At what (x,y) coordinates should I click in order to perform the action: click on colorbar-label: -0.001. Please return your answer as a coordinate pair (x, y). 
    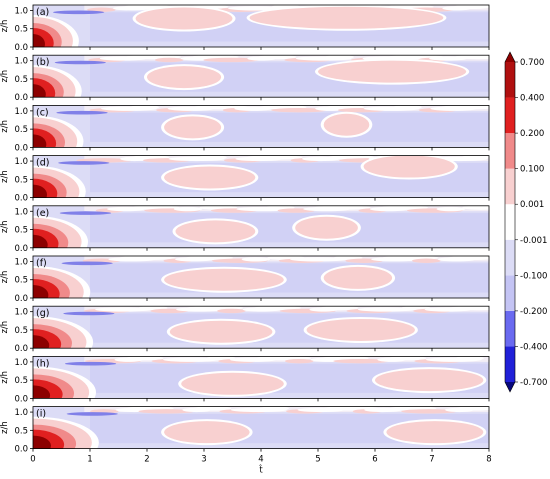
    Looking at the image, I should click on (533, 241).